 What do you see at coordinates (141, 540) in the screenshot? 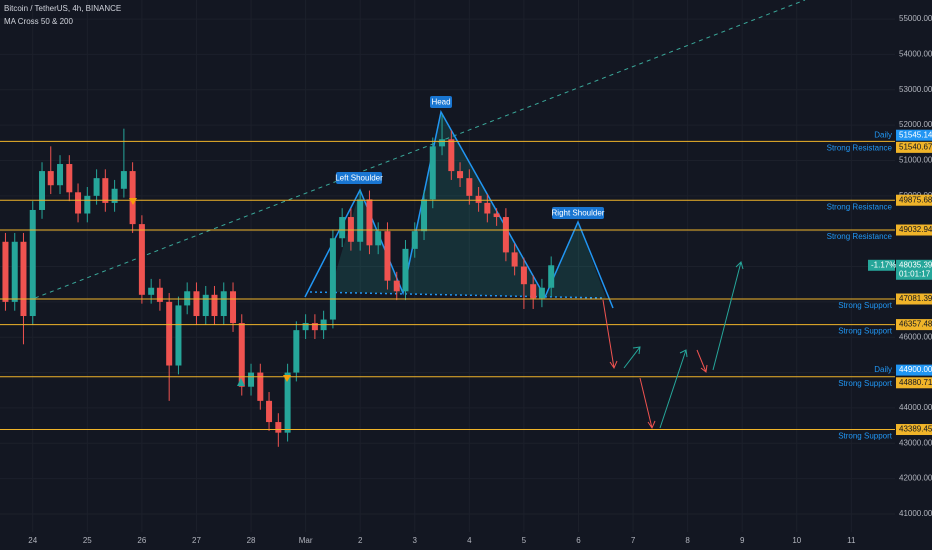
I see `x-tick-label: 26` at bounding box center [141, 540].